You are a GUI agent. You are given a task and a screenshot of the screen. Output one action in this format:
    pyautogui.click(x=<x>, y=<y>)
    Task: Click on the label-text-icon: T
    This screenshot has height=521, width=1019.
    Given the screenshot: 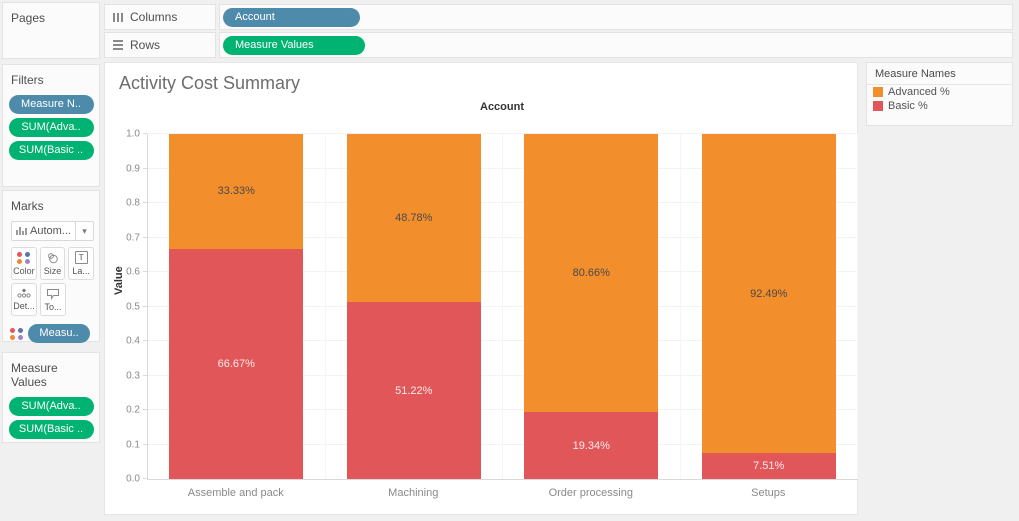 What is the action you would take?
    pyautogui.click(x=81, y=257)
    